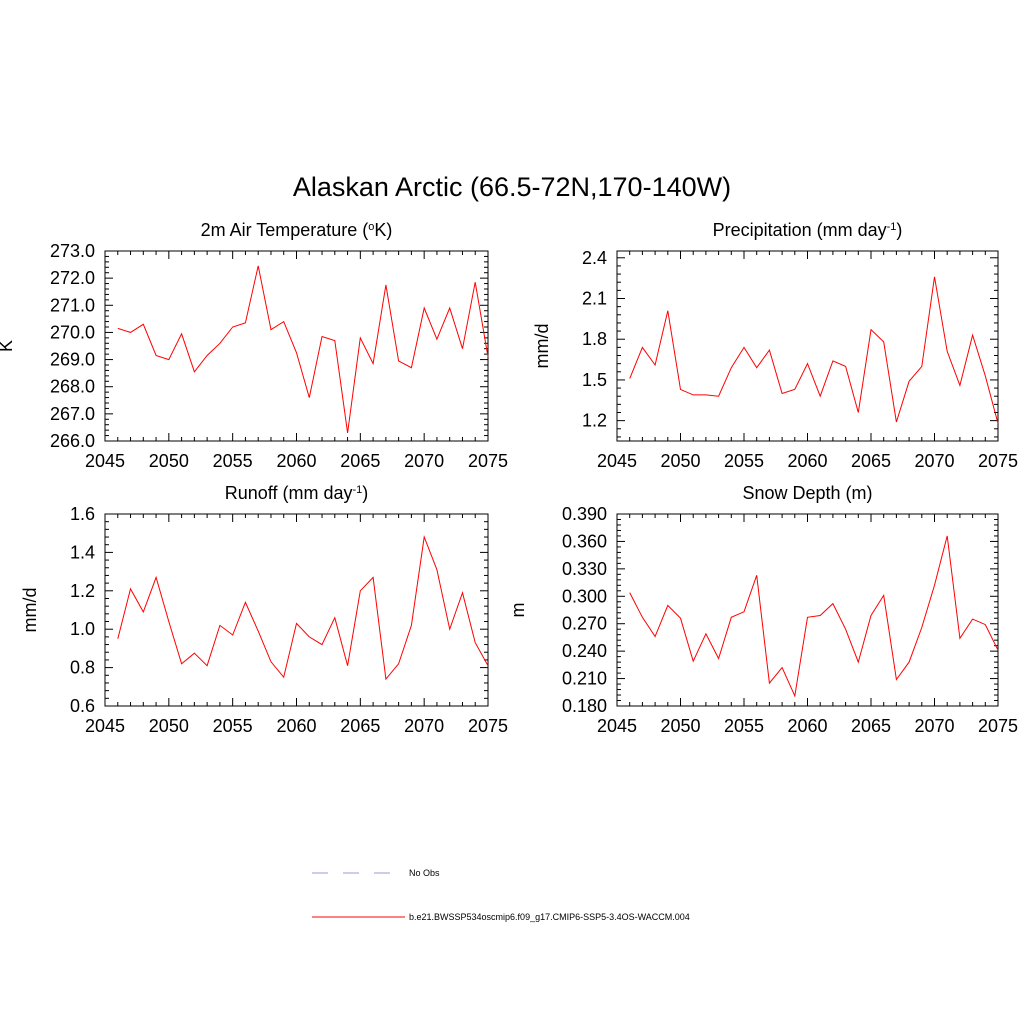 This screenshot has height=1024, width=1024. I want to click on y-tick-label: 1.5, so click(594, 380).